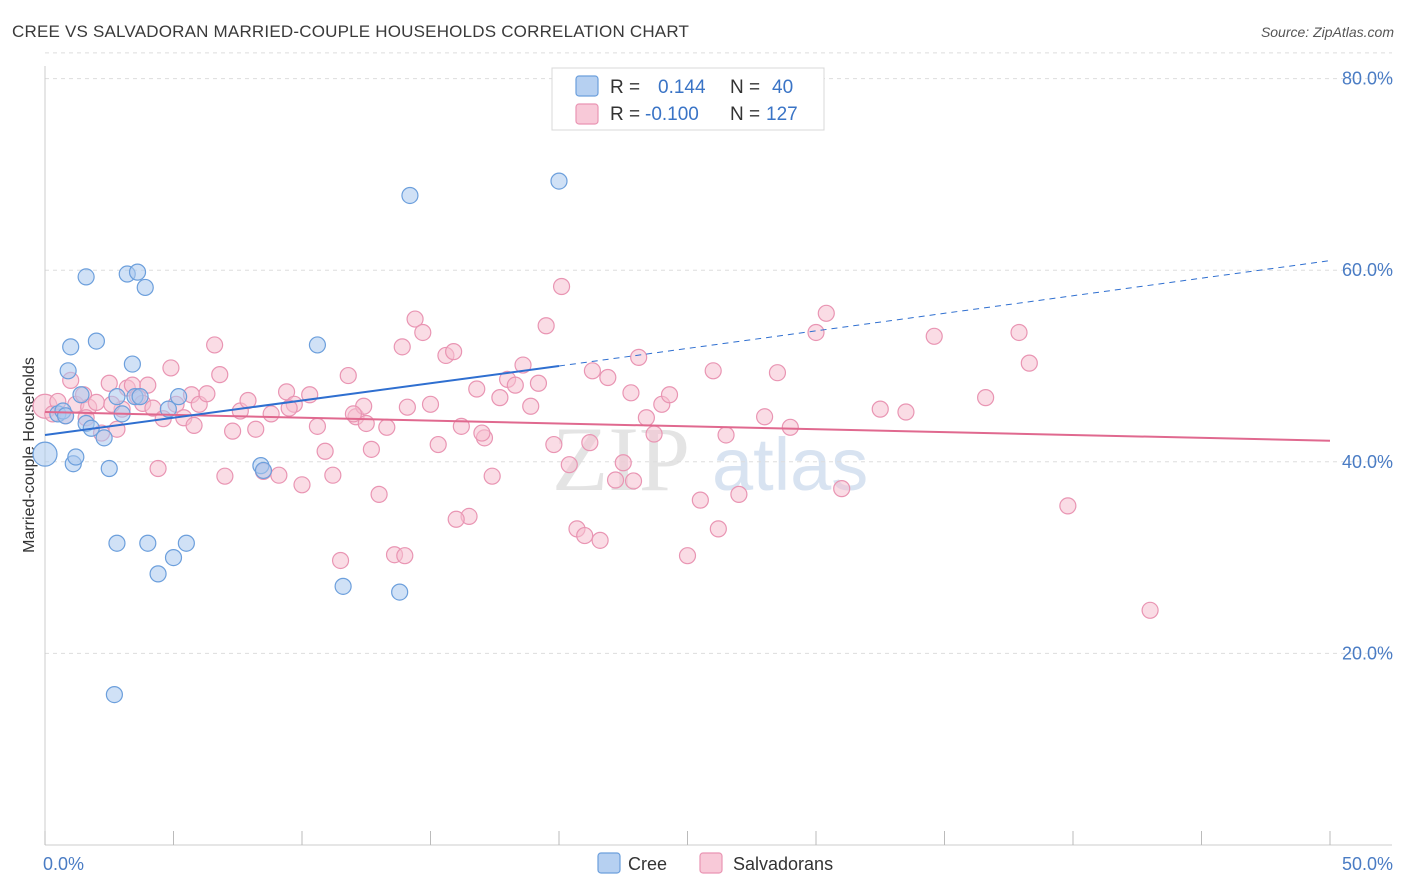 The image size is (1406, 892). I want to click on y-tick-label-60: 60.0%, so click(1367, 270).